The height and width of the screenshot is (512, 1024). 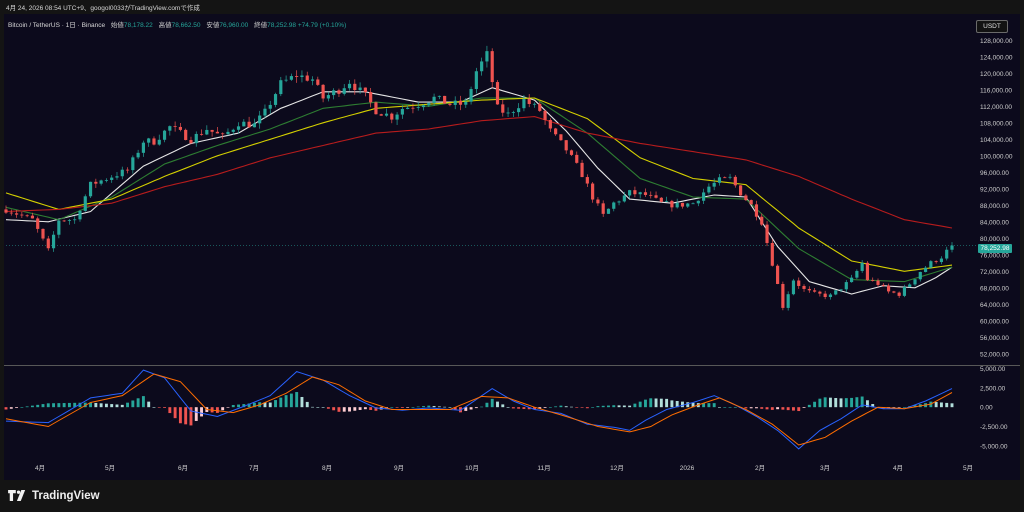 I want to click on price-axis-label: 124,000.00, so click(x=996, y=57).